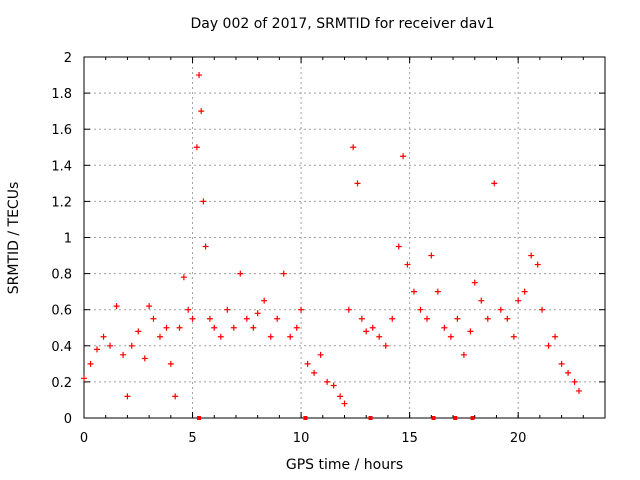 The width and height of the screenshot is (640, 480). What do you see at coordinates (68, 419) in the screenshot?
I see `y-tick-label: 0` at bounding box center [68, 419].